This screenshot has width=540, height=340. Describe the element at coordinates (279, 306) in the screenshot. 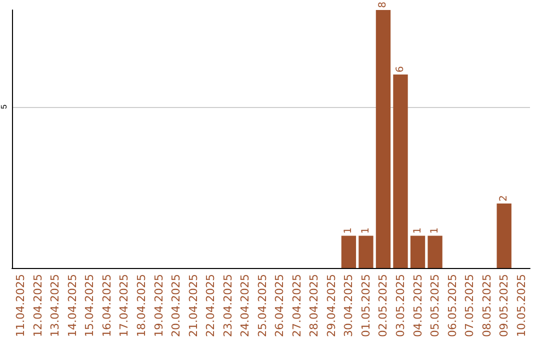

I see `x-tick-label: 26.04.2025` at that location.